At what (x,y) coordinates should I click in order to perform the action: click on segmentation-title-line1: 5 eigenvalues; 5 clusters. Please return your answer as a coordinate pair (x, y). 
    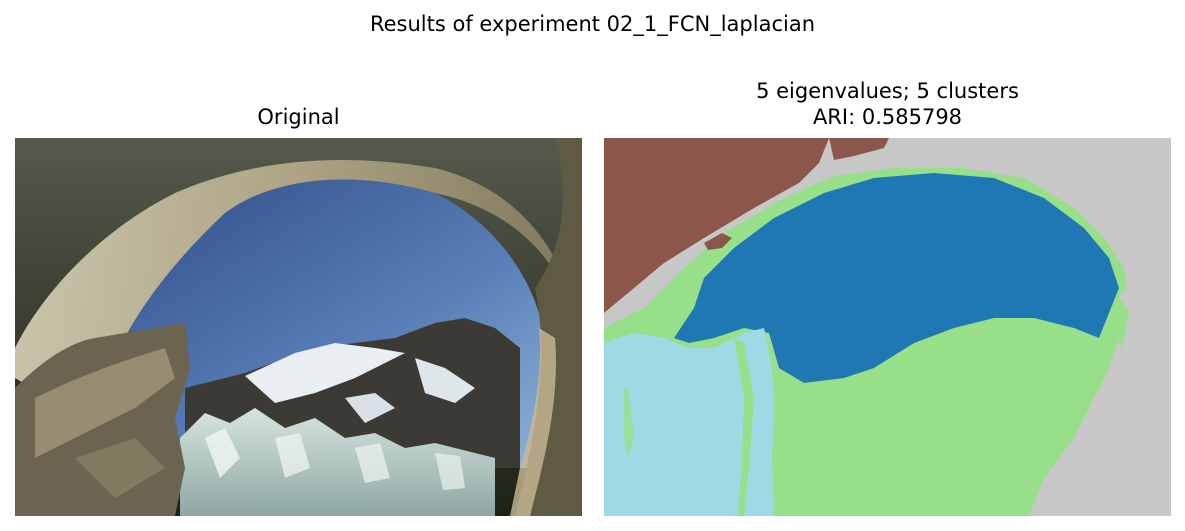
    Looking at the image, I should click on (887, 91).